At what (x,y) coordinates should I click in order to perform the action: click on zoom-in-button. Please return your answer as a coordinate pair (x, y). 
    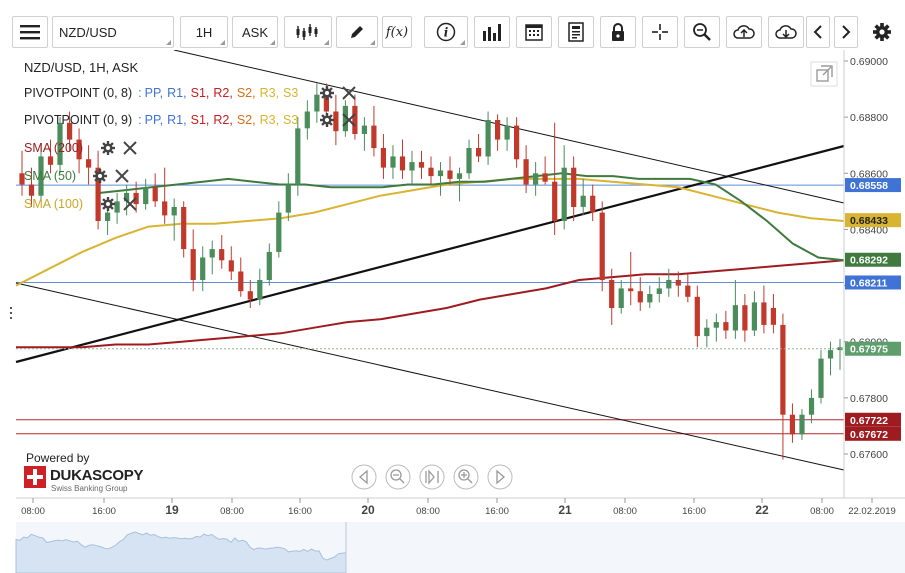
    Looking at the image, I should click on (466, 477).